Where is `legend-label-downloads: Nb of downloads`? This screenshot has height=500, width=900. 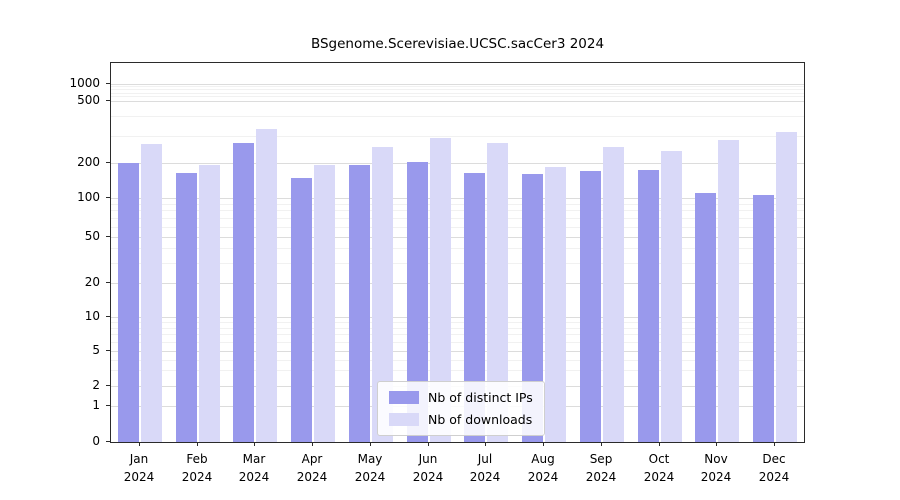 legend-label-downloads: Nb of downloads is located at coordinates (480, 419).